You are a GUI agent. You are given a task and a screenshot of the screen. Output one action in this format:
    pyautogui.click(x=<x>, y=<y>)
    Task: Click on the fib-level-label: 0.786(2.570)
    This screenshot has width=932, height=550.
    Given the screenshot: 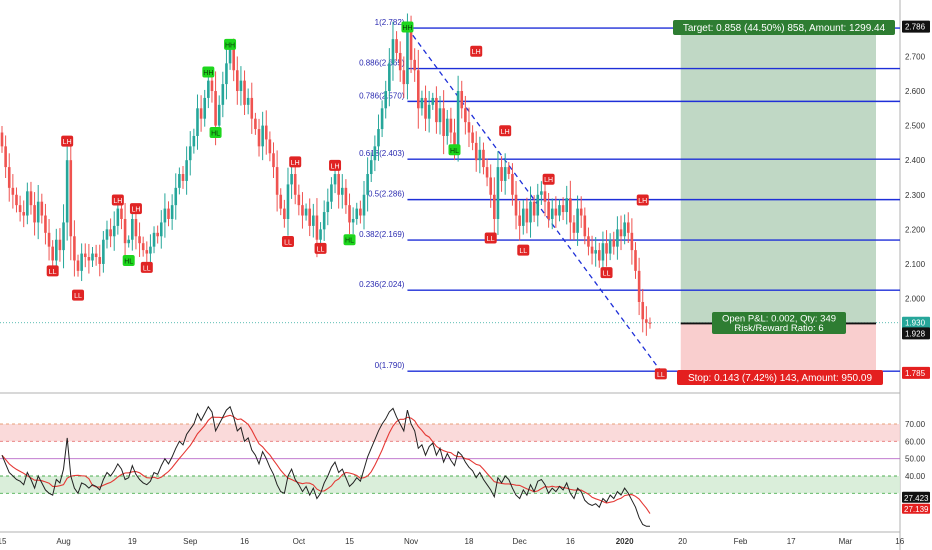 What is the action you would take?
    pyautogui.click(x=382, y=95)
    